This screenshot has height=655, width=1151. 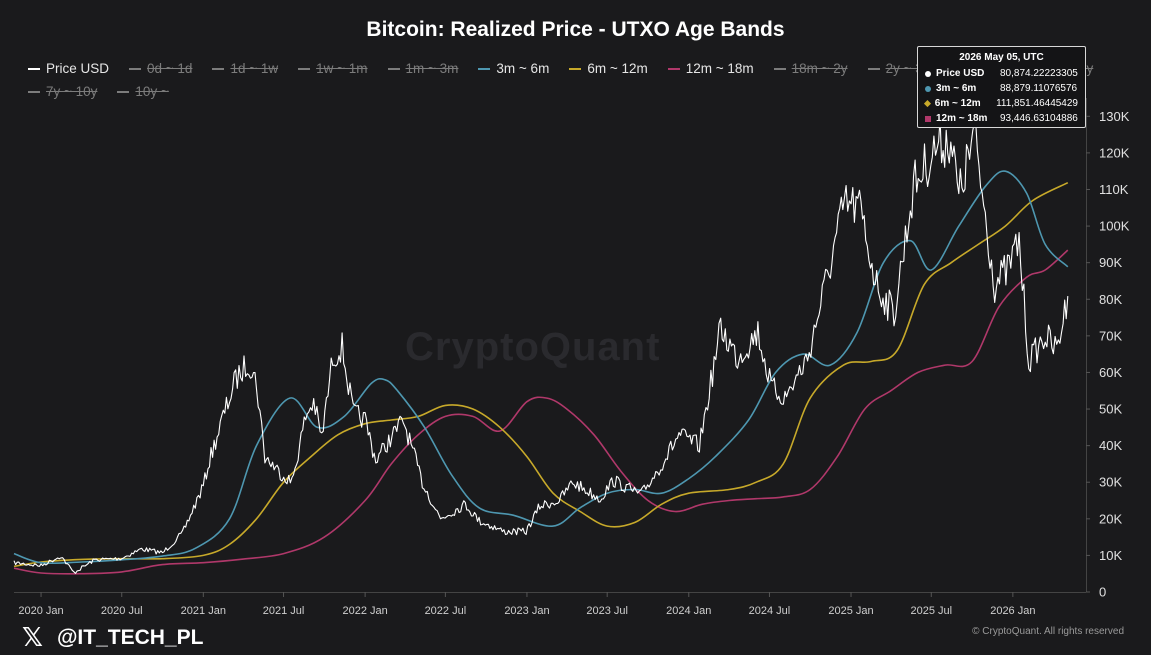 I want to click on legend-label: 12m ~ 18m, so click(x=719, y=68).